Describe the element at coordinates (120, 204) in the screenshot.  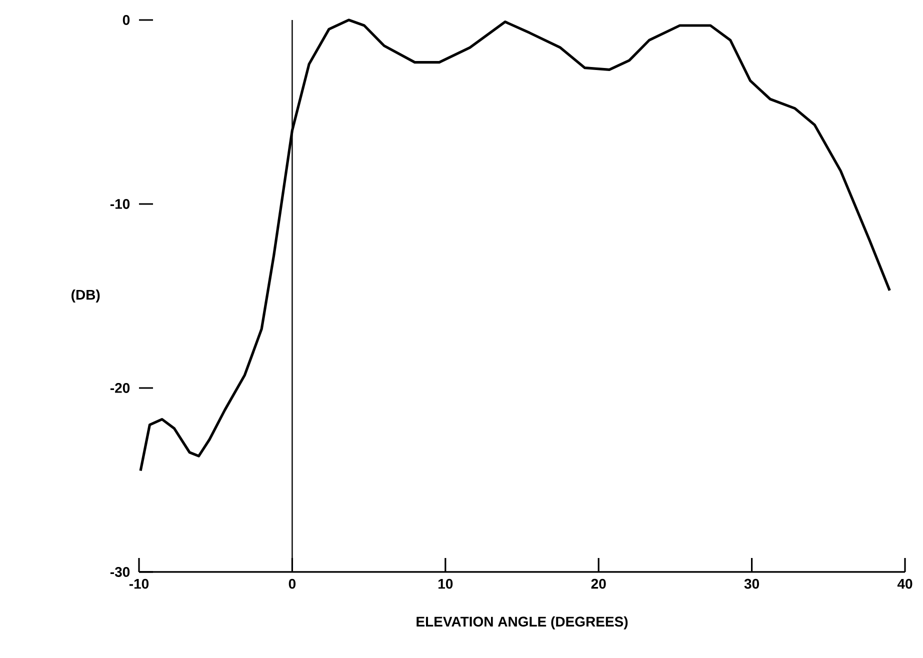
I see `y-tick-label: -10` at that location.